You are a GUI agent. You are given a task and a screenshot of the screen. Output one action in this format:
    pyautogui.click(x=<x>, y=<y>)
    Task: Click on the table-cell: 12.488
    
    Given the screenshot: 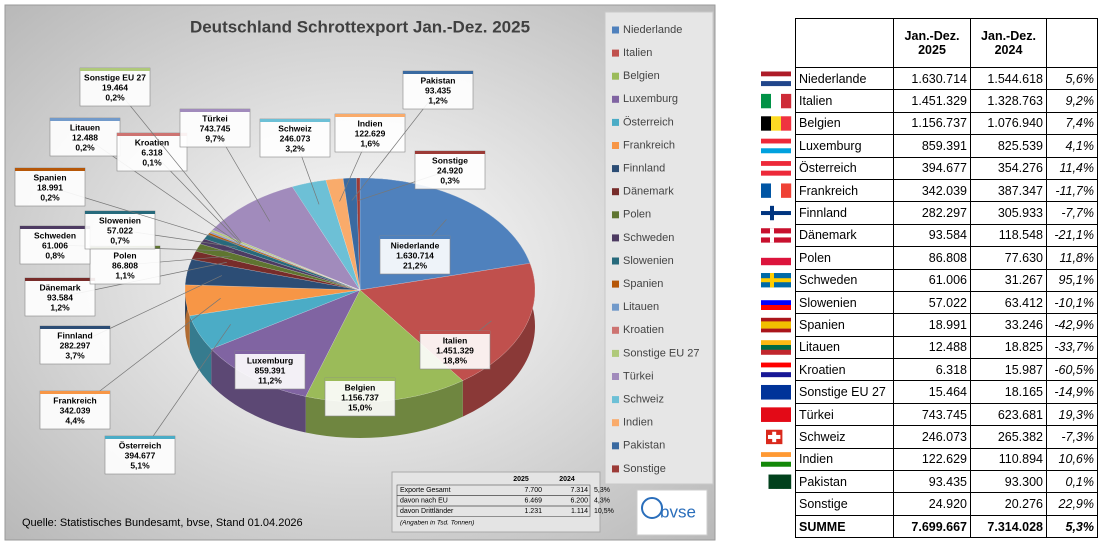 What is the action you would take?
    pyautogui.click(x=932, y=347)
    